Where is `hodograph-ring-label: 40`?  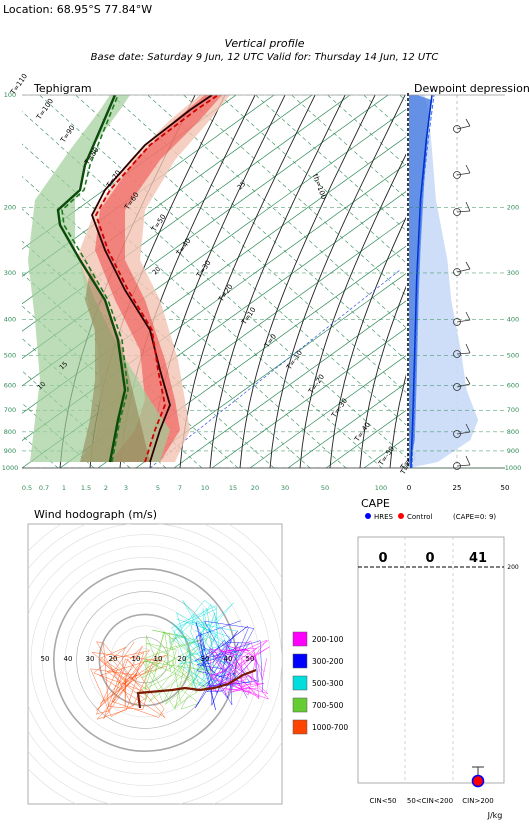 hodograph-ring-label: 40 is located at coordinates (68, 659).